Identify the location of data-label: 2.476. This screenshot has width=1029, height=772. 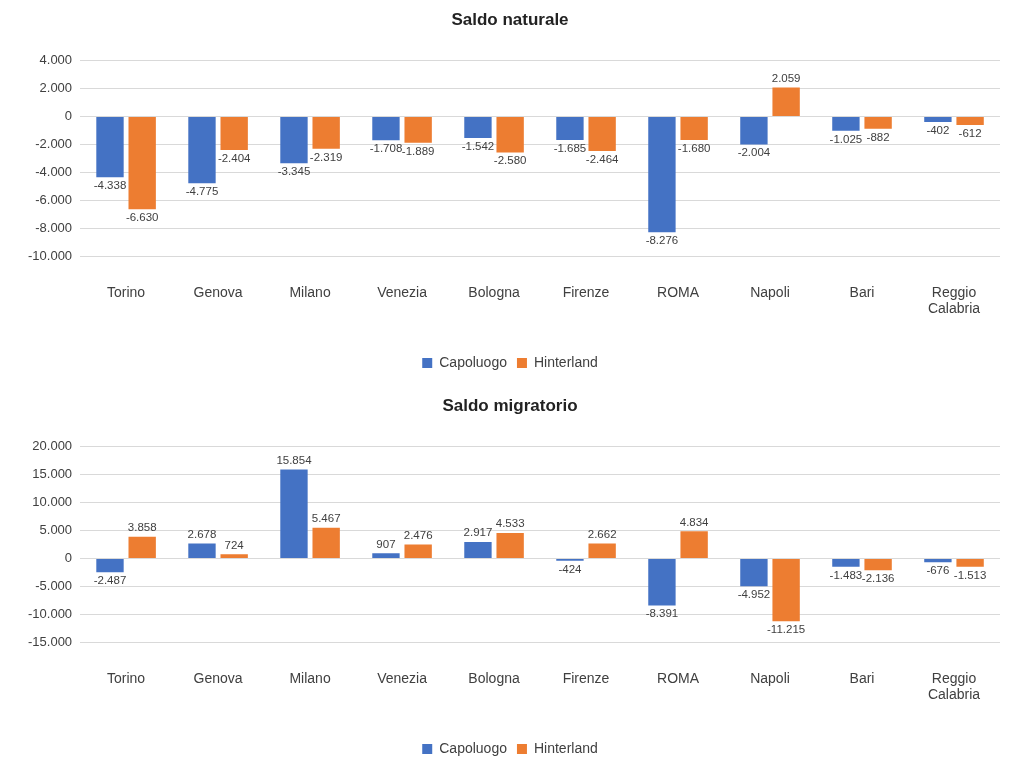
(418, 534).